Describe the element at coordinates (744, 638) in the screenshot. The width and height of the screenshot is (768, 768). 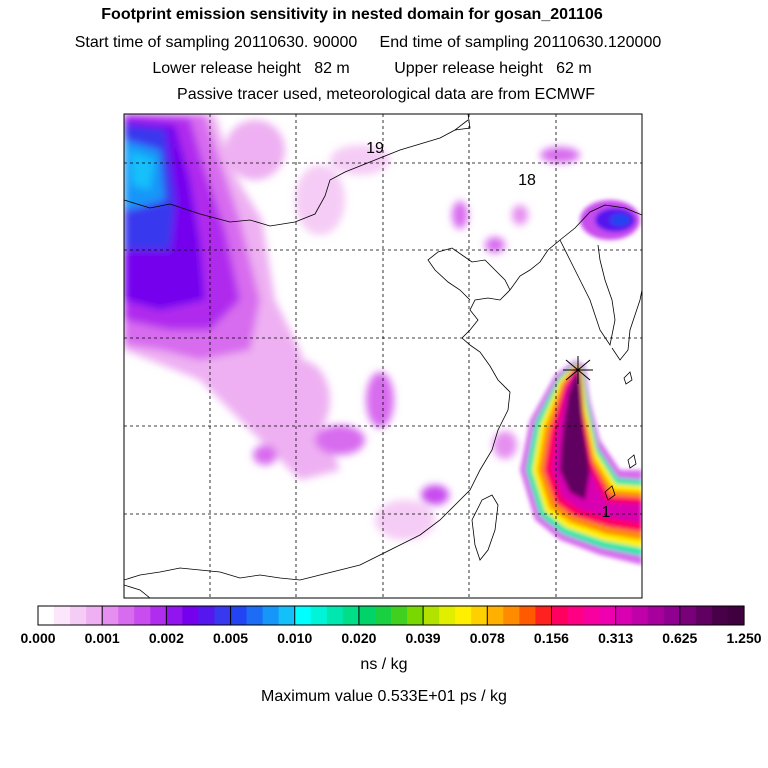
I see `colorbar-tick-label: 1.250` at that location.